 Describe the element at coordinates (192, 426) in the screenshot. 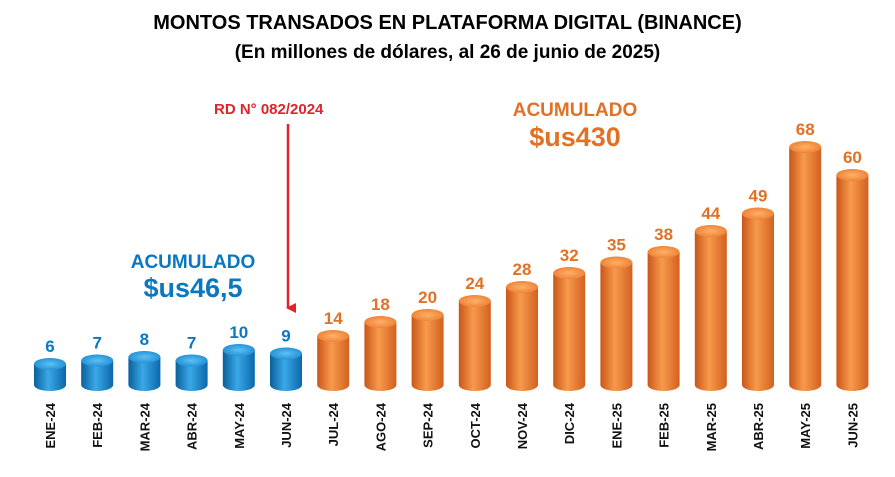

I see `x-tick-label-abr-24: ABR-24` at that location.